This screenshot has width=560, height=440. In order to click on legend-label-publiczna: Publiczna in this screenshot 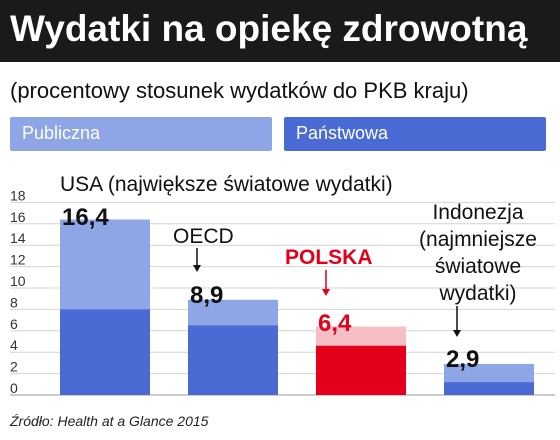, I will do `click(61, 133)`.